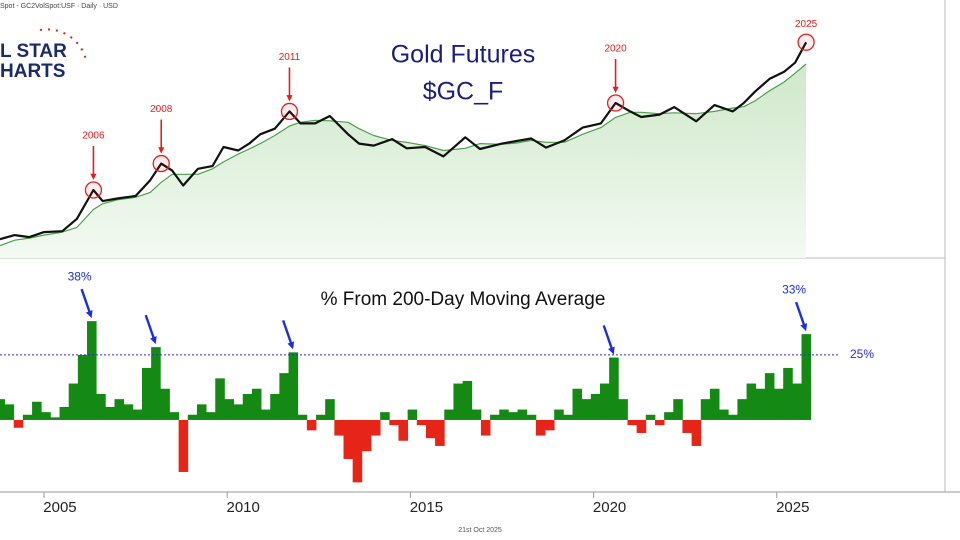 The height and width of the screenshot is (540, 960). What do you see at coordinates (609, 507) in the screenshot?
I see `x-tick-label: 2020` at bounding box center [609, 507].